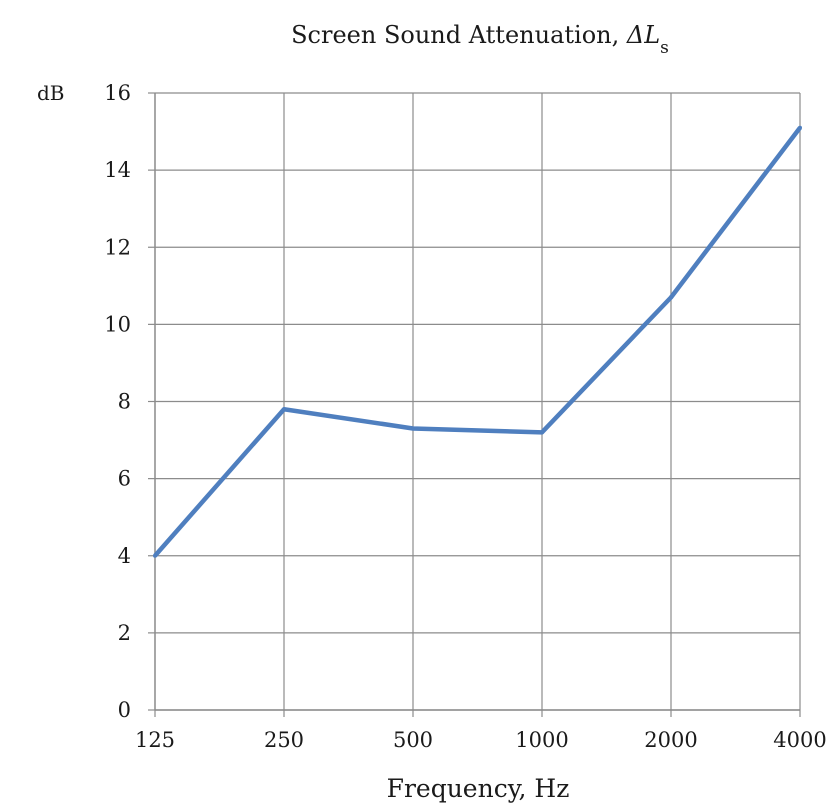 The image size is (838, 812). What do you see at coordinates (117, 324) in the screenshot?
I see `y-tick-label: 10` at bounding box center [117, 324].